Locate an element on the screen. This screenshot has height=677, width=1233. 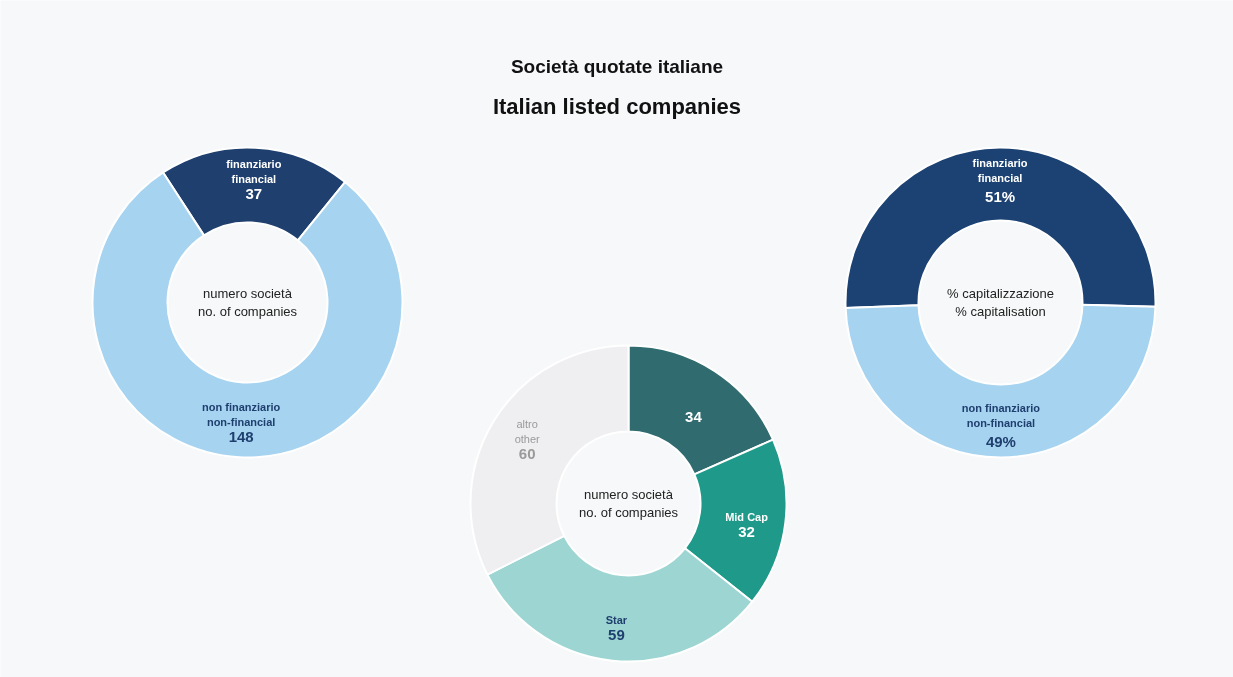
data-label: 34 is located at coordinates (694, 416).